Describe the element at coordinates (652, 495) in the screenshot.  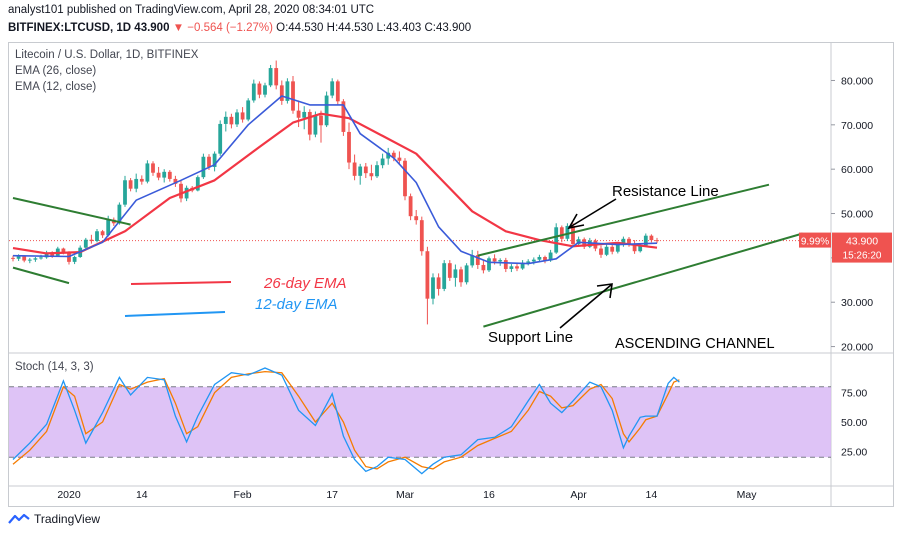
I see `time-tick-label: 14` at that location.